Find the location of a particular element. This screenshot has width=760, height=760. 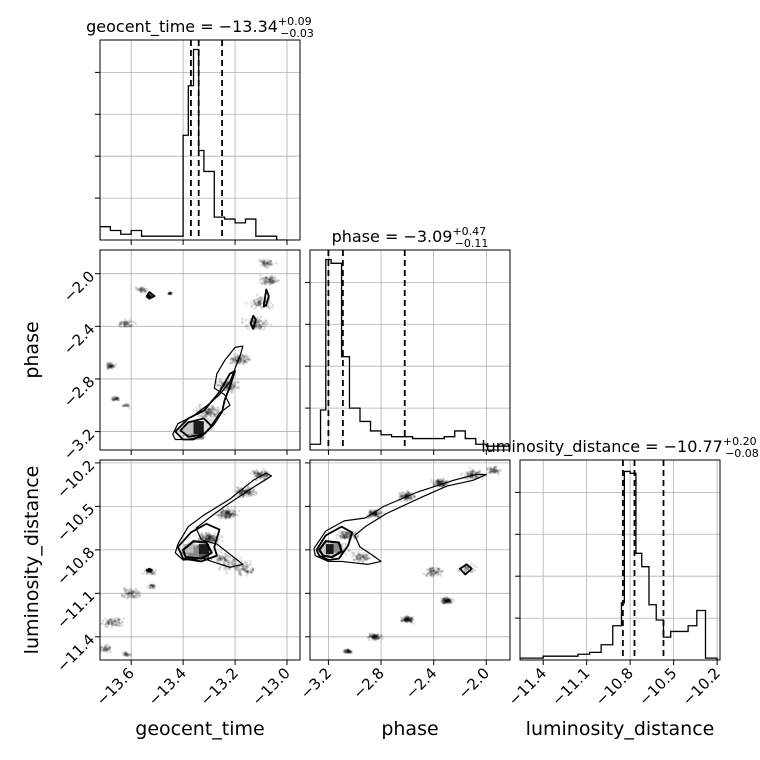

contour-line is located at coordinates (330, 549).